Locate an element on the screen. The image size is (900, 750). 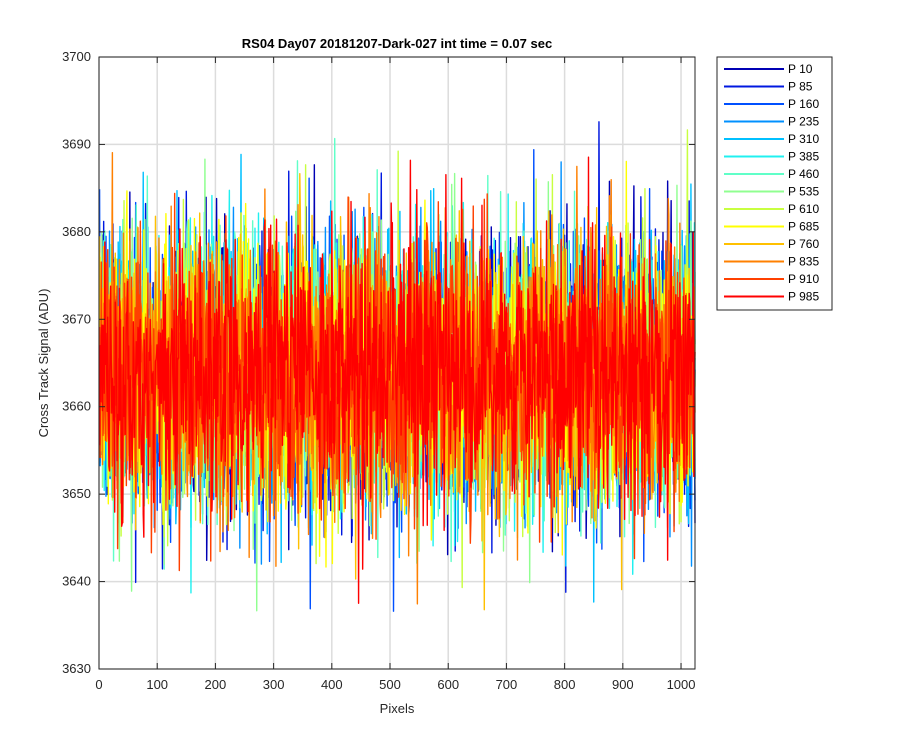
legend-label: P 685 is located at coordinates (803, 227).